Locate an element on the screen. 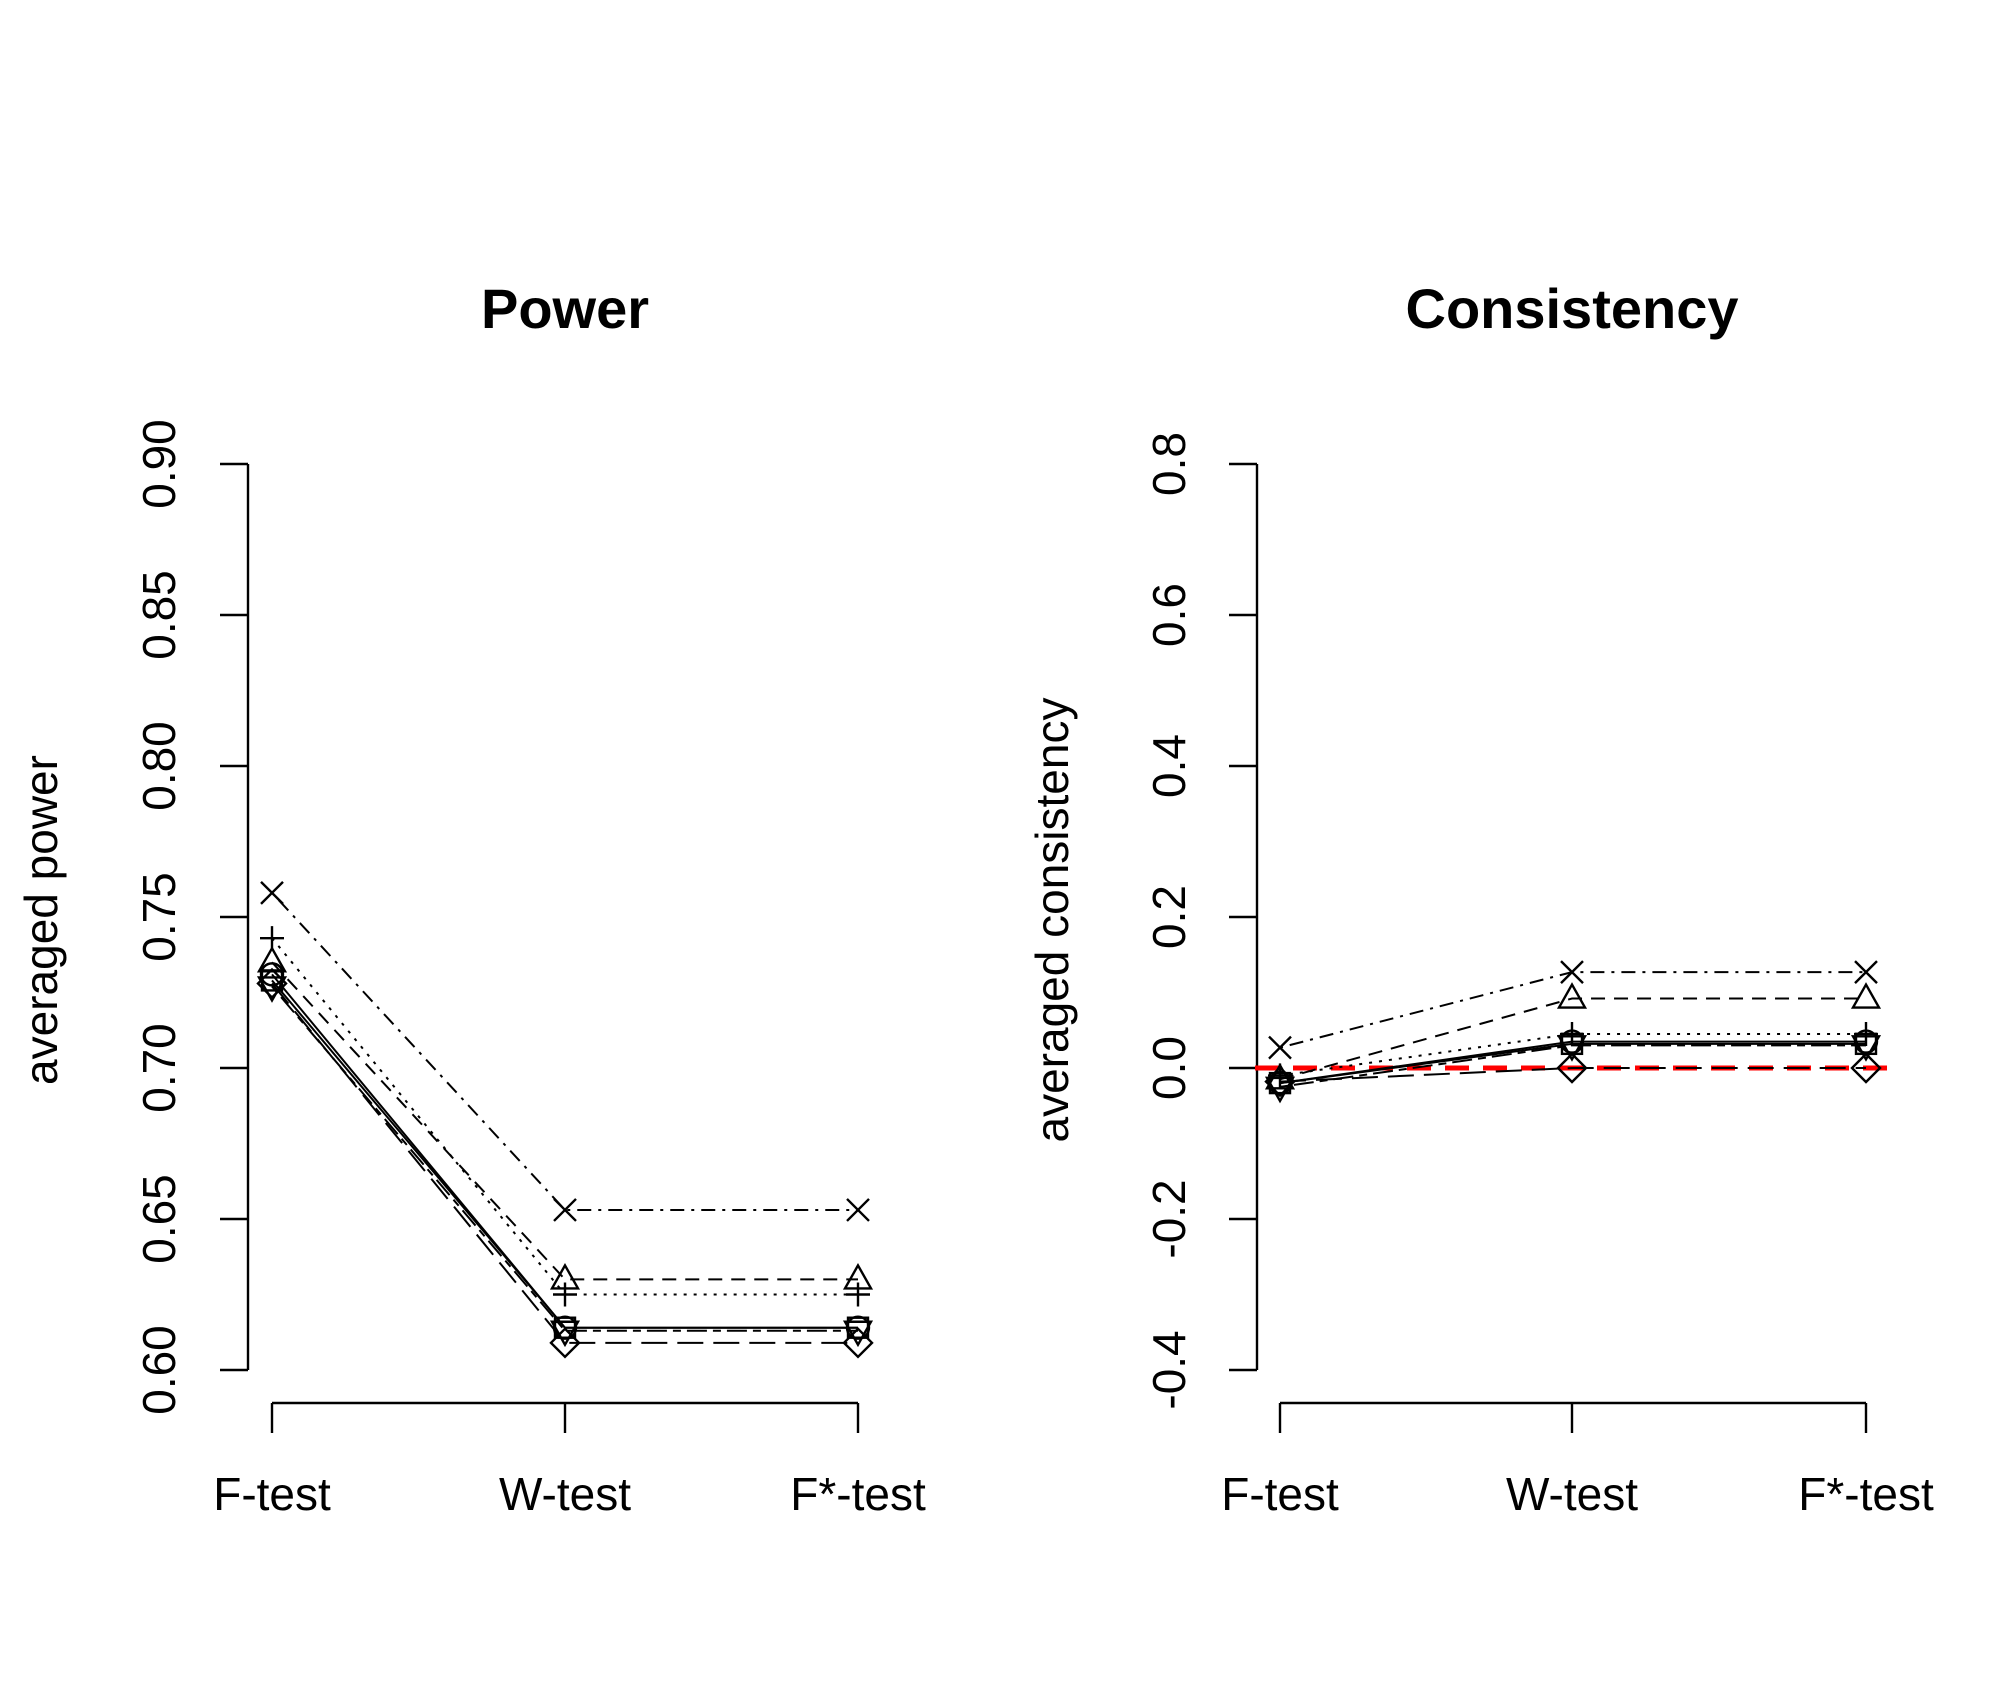 This screenshot has height=1700, width=2000. y-tick-label: 0.6 is located at coordinates (1169, 615).